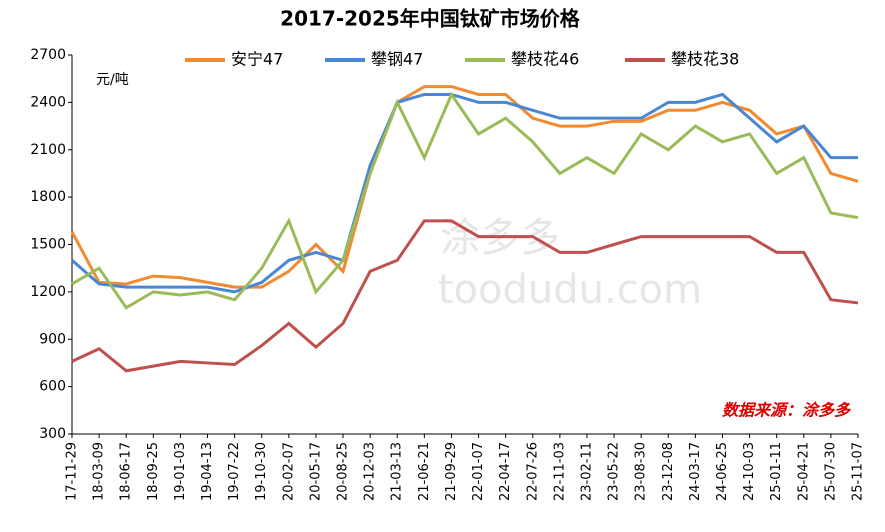 This screenshot has height=532, width=885. I want to click on y-unit: 元/吨, so click(112, 80).